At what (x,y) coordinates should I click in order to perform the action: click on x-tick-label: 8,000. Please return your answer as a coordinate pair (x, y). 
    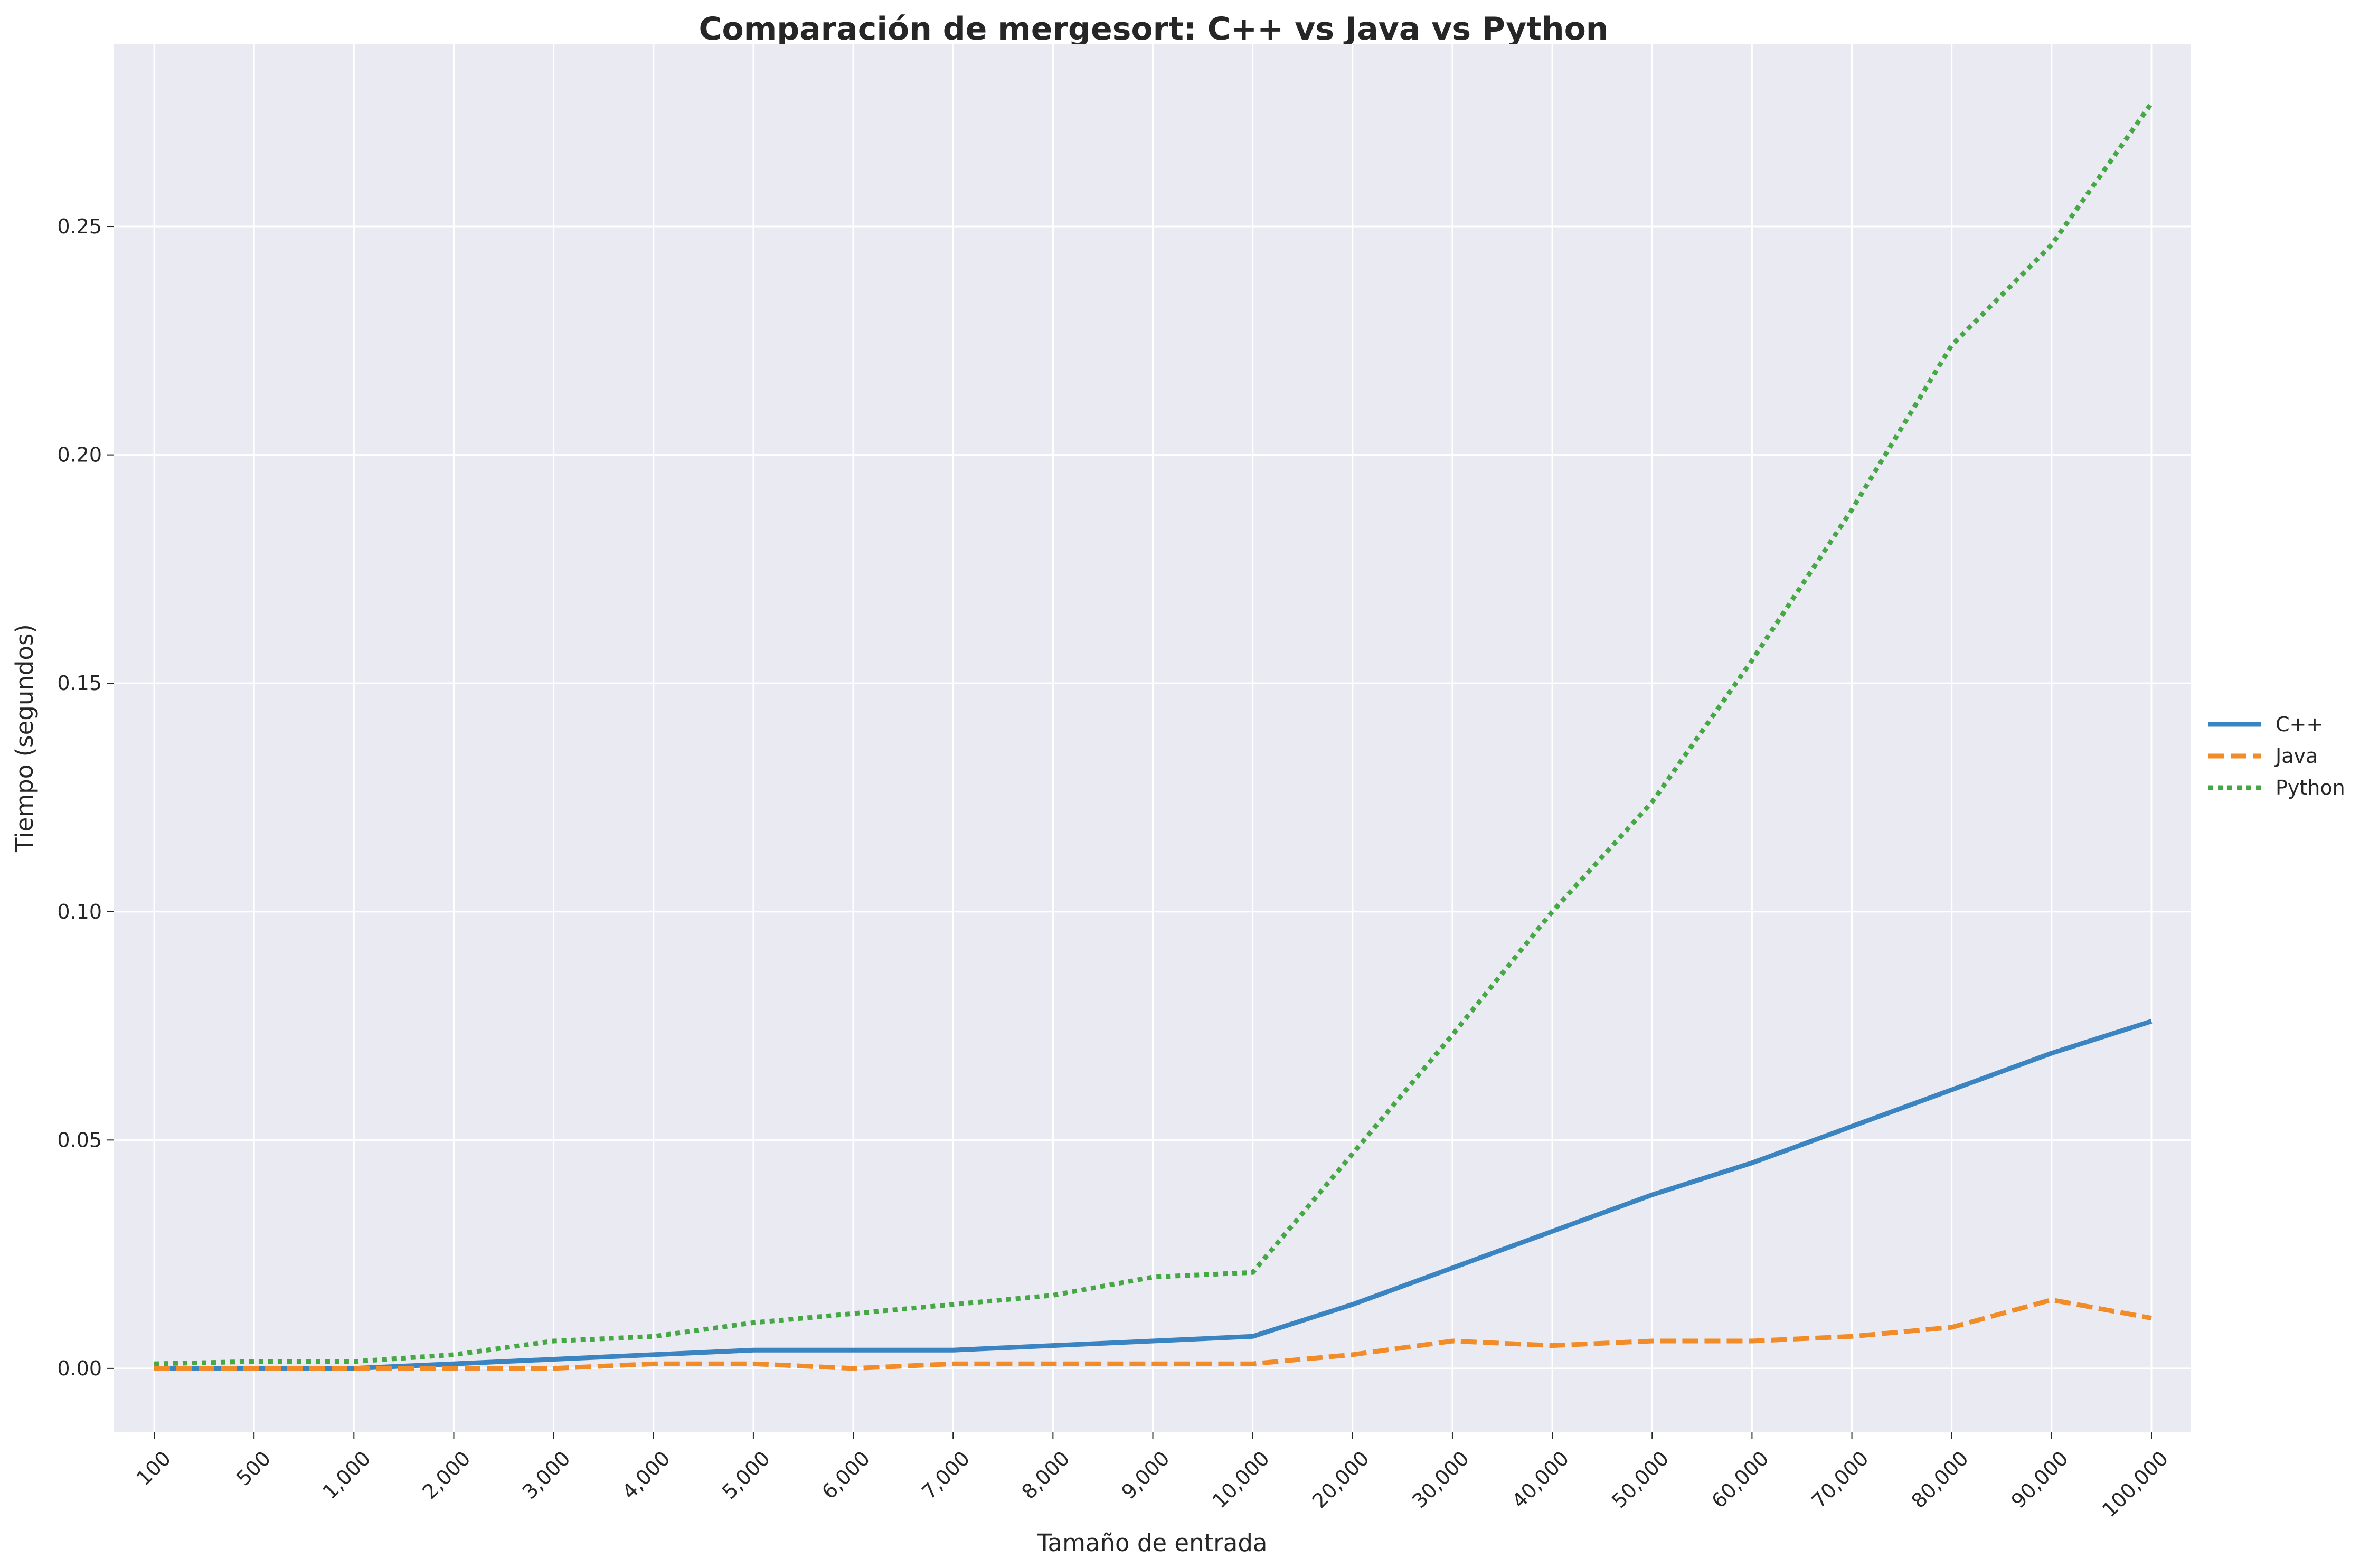
    Looking at the image, I should click on (1045, 1476).